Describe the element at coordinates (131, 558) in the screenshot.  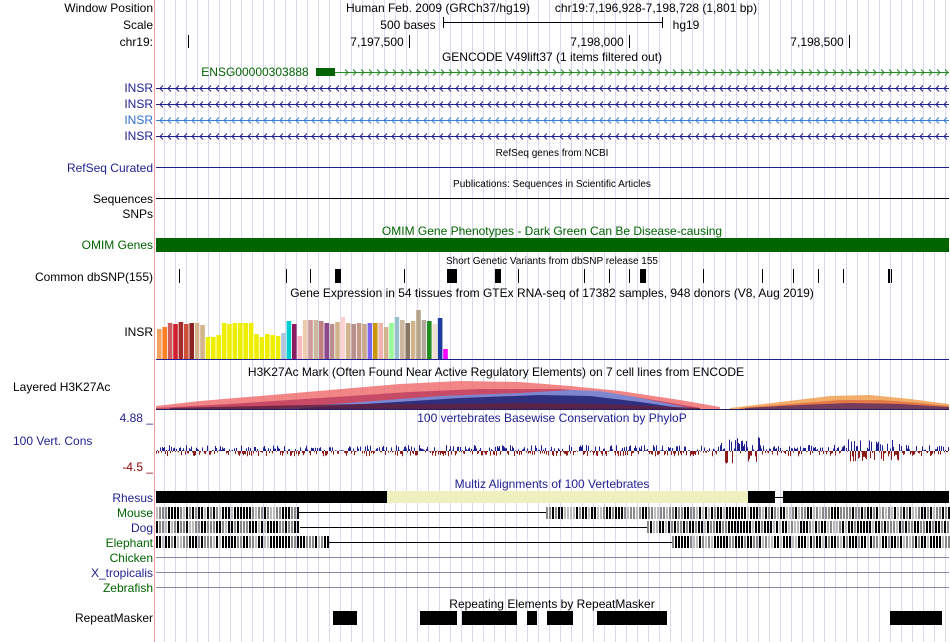
I see `multiz-species-chicken: Chicken` at that location.